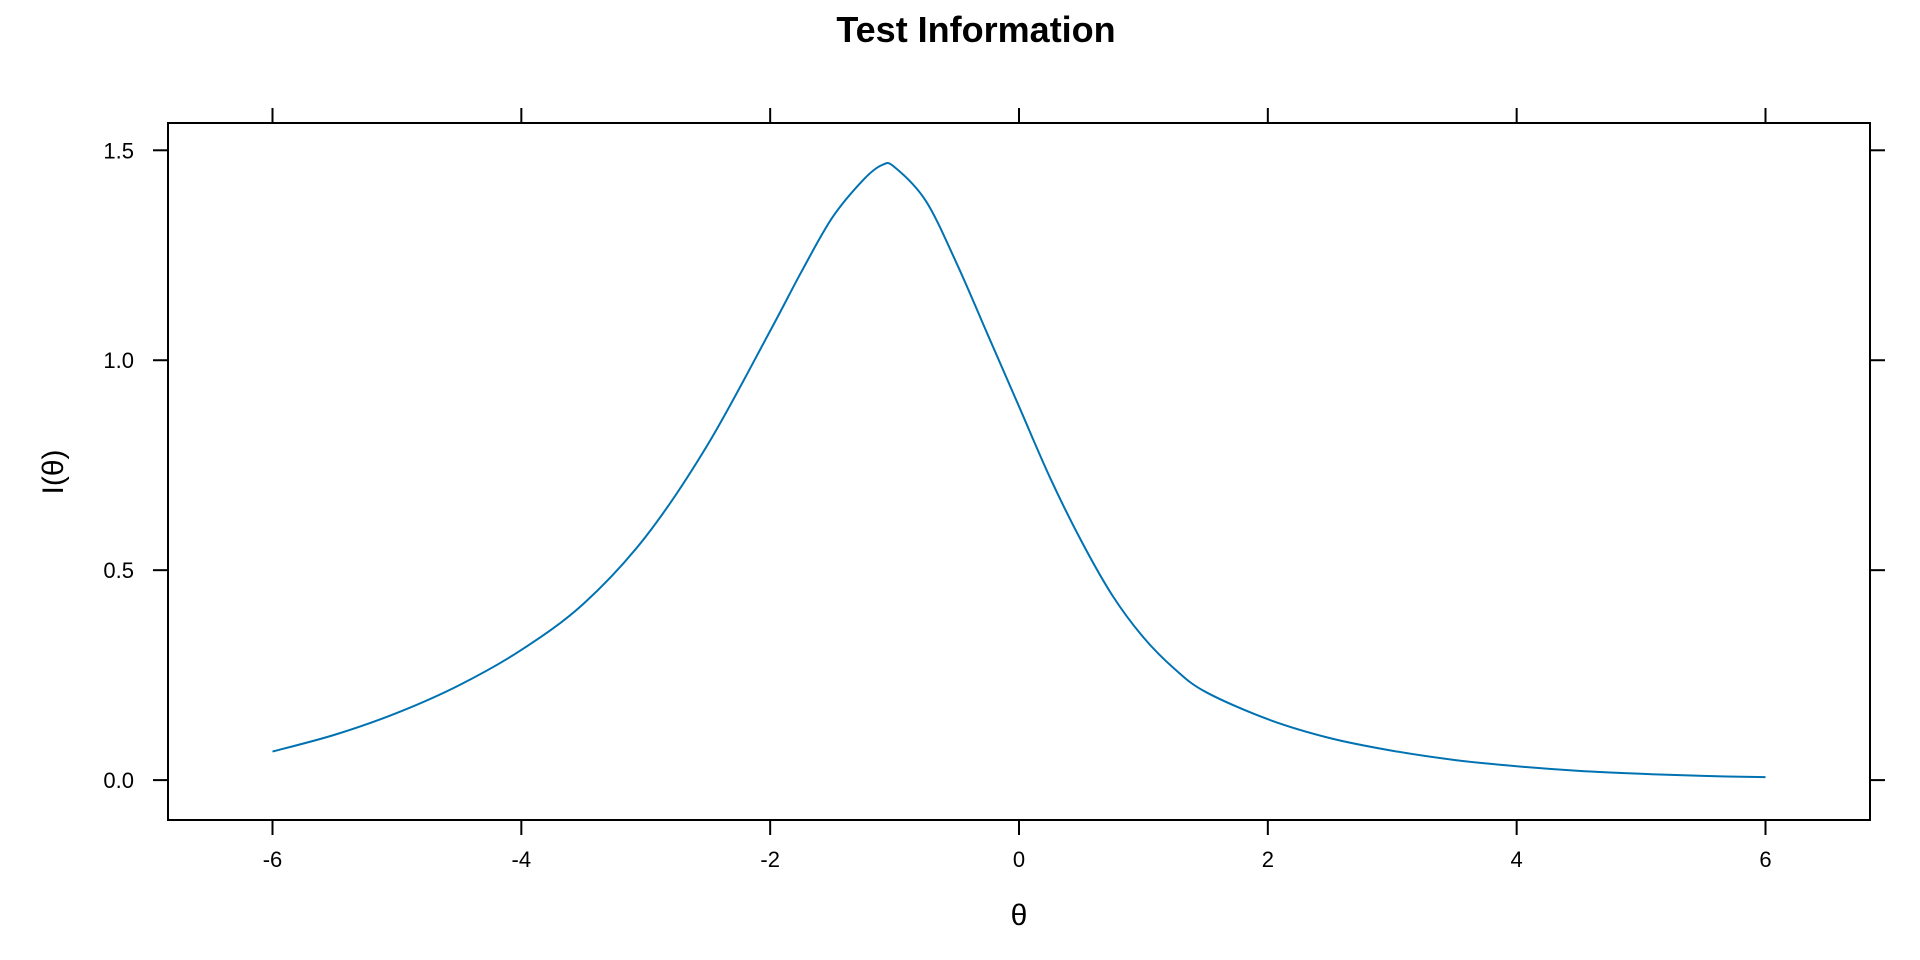  What do you see at coordinates (1019, 859) in the screenshot?
I see `x-tick-label: 0` at bounding box center [1019, 859].